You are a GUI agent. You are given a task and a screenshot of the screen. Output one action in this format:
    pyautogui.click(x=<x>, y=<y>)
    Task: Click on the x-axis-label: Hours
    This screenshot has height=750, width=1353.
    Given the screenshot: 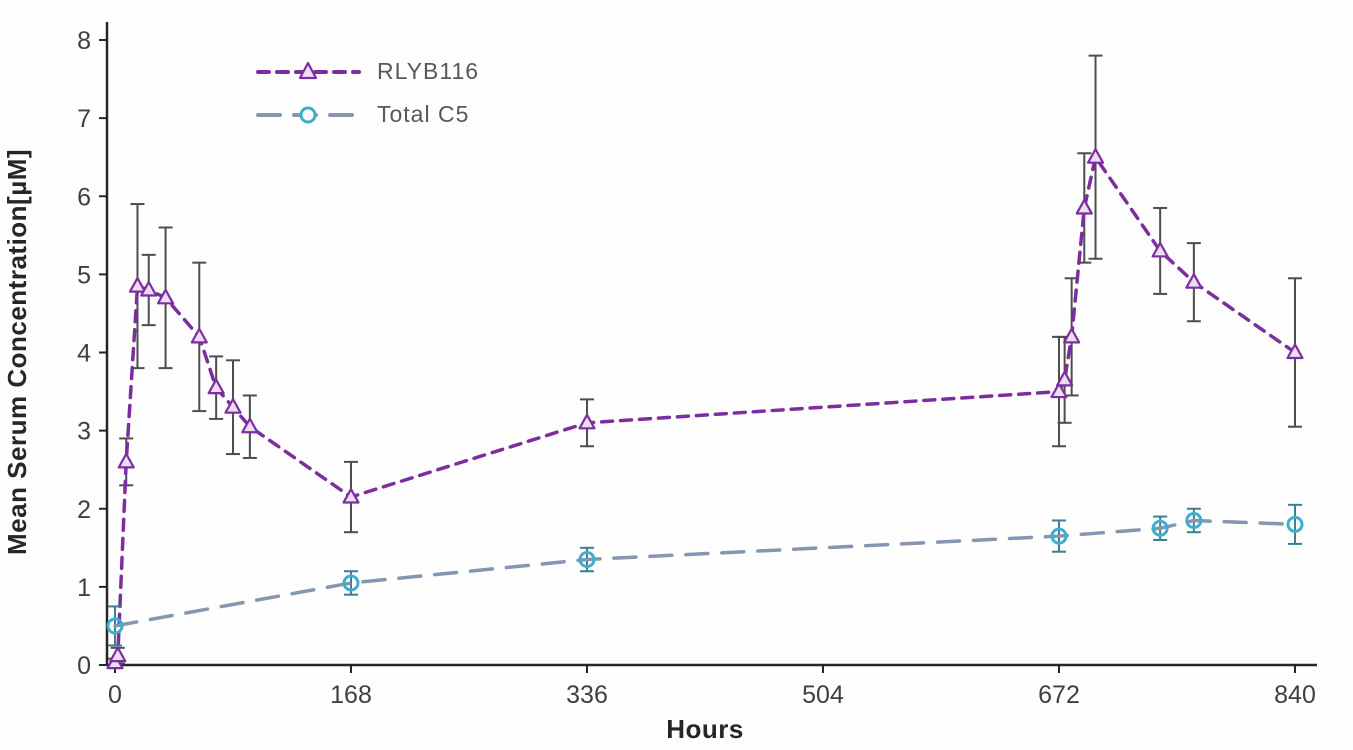 What is the action you would take?
    pyautogui.click(x=705, y=729)
    